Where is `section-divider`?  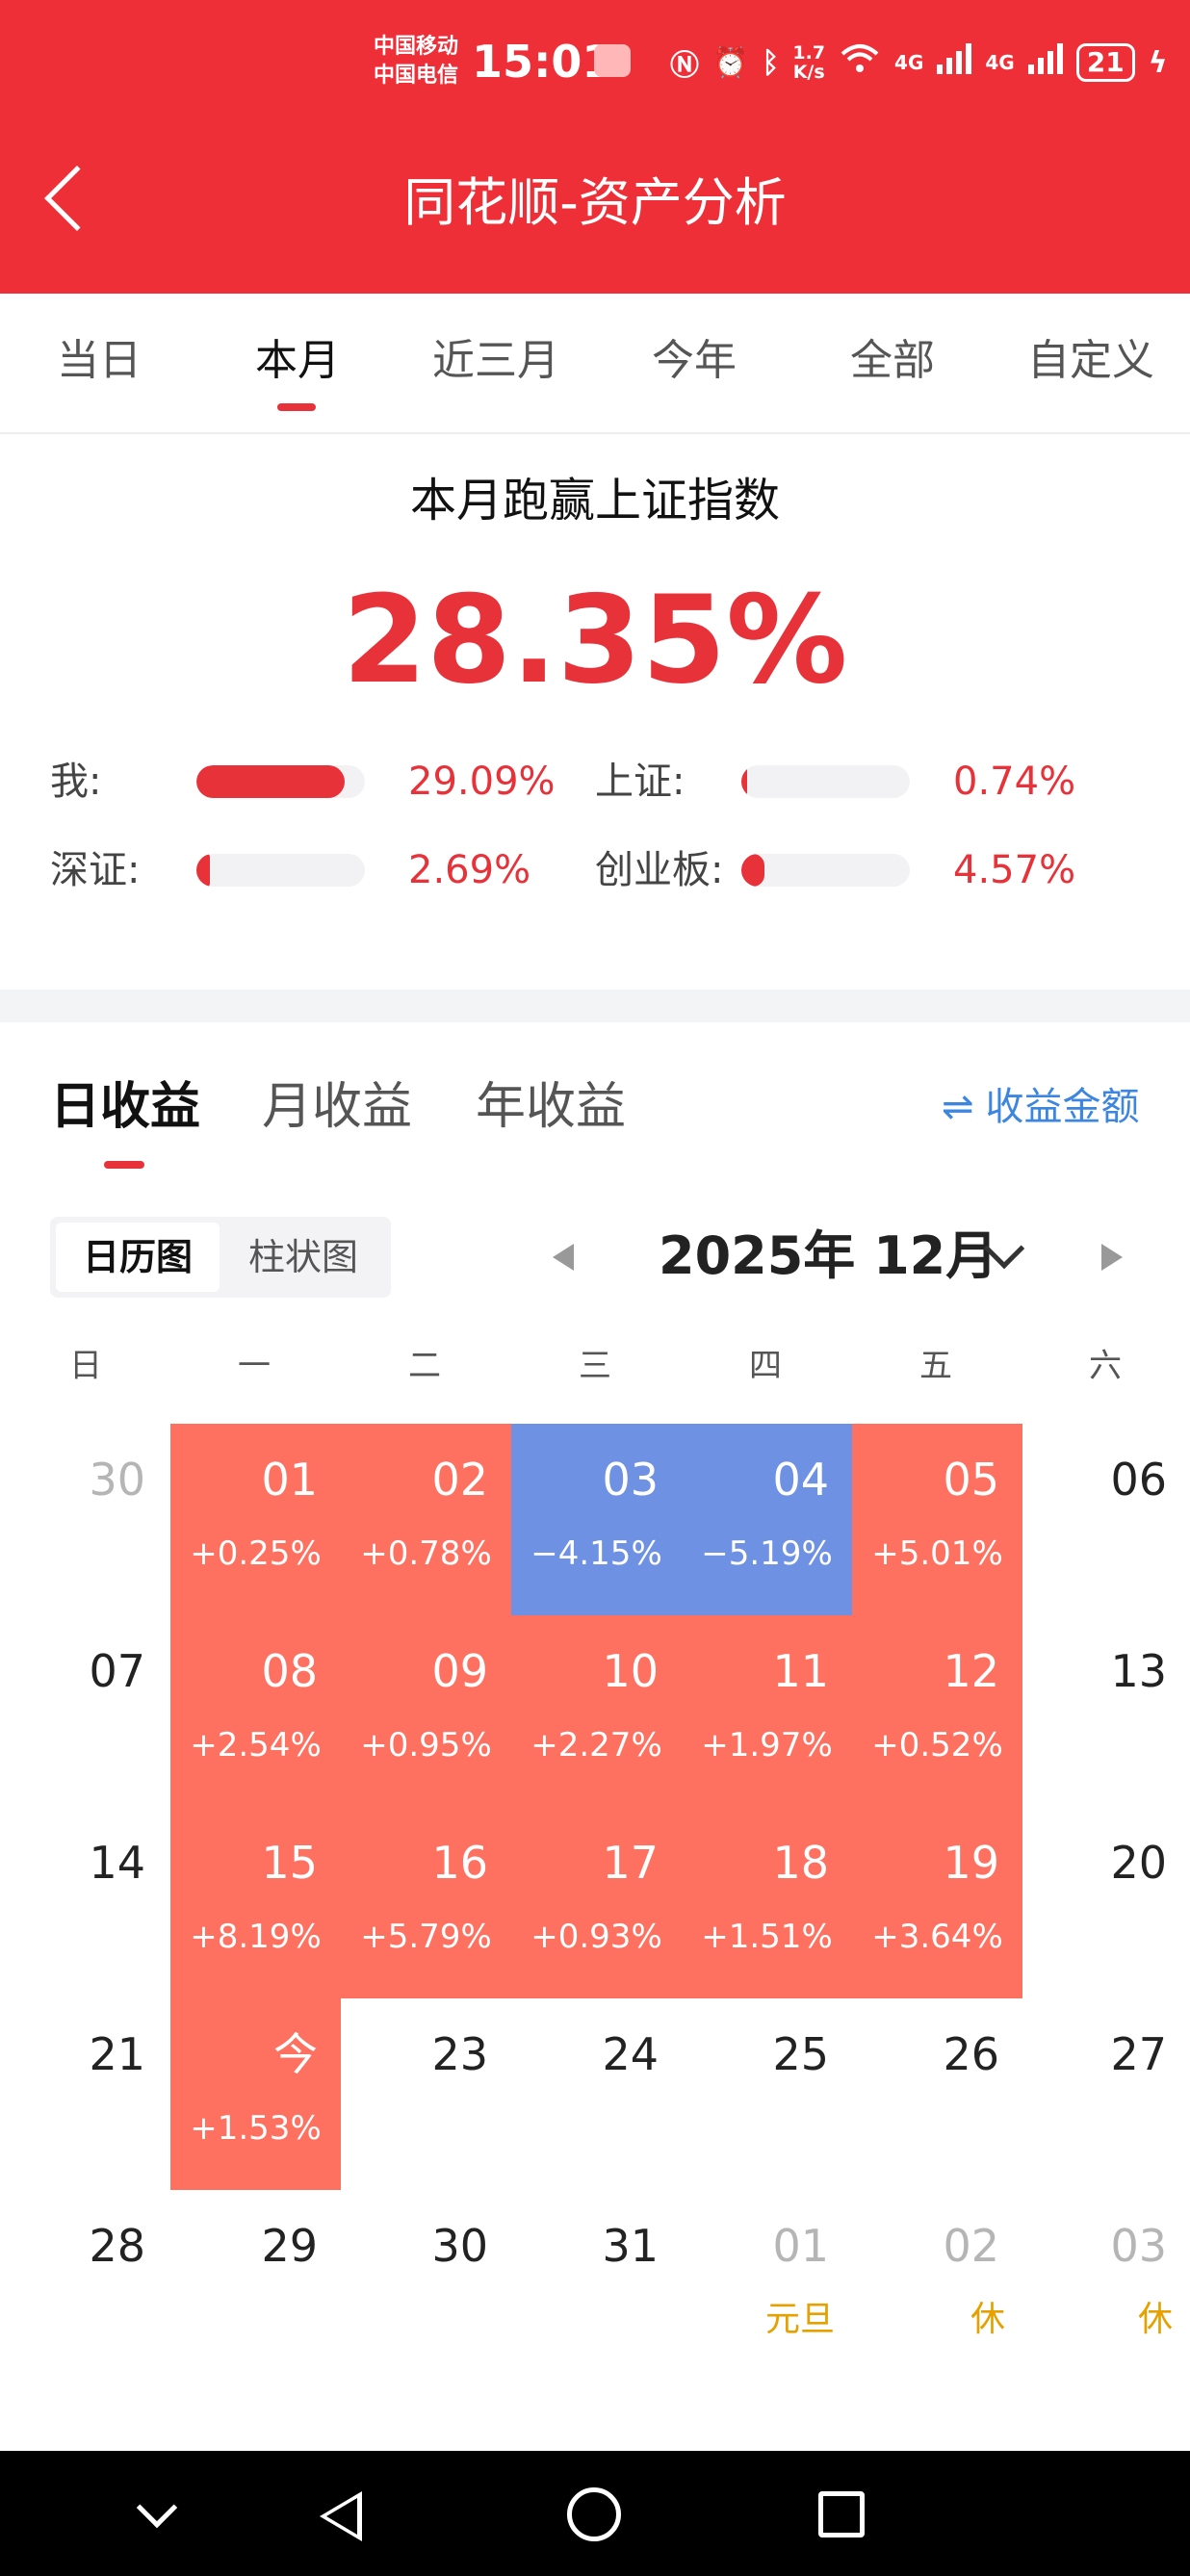
section-divider is located at coordinates (595, 1006).